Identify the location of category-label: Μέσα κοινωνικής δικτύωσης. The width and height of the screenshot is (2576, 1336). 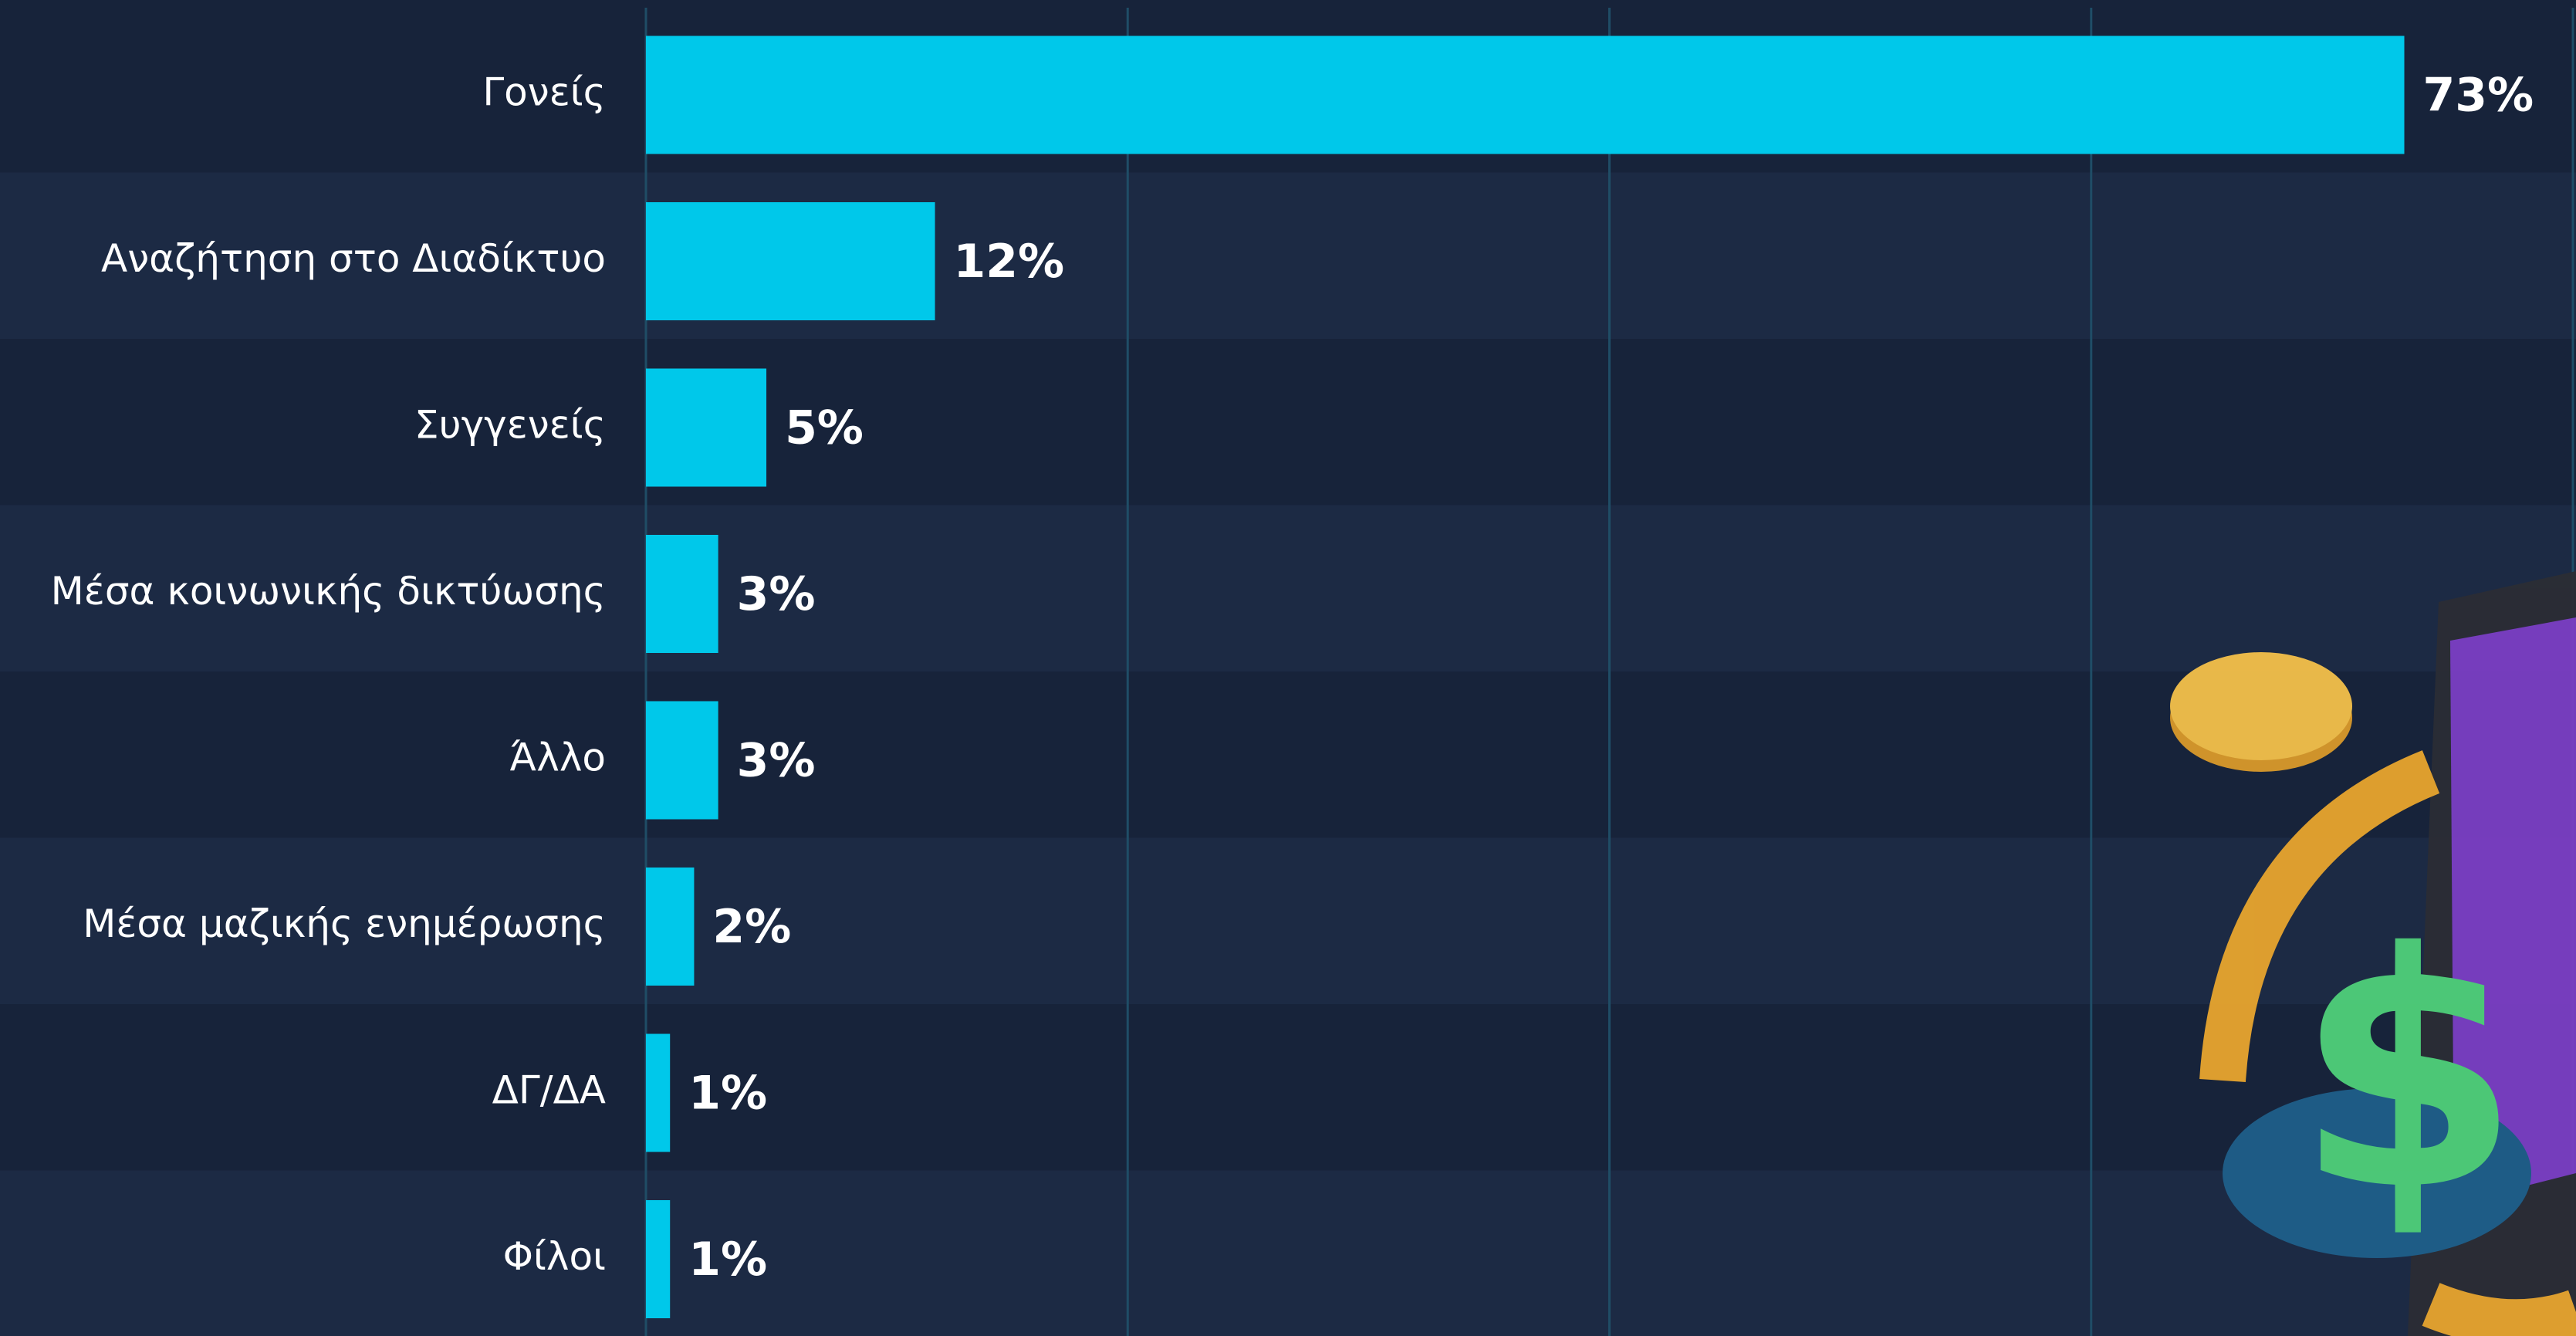
(328, 591).